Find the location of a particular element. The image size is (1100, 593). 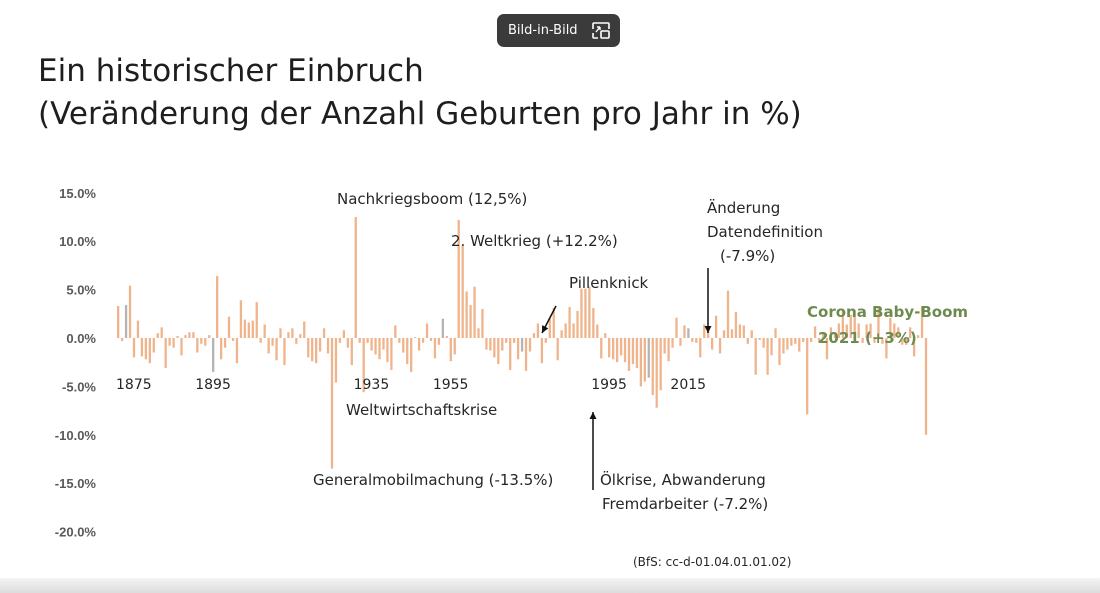

pip-button-label: Bild-in-Bild is located at coordinates (543, 30).